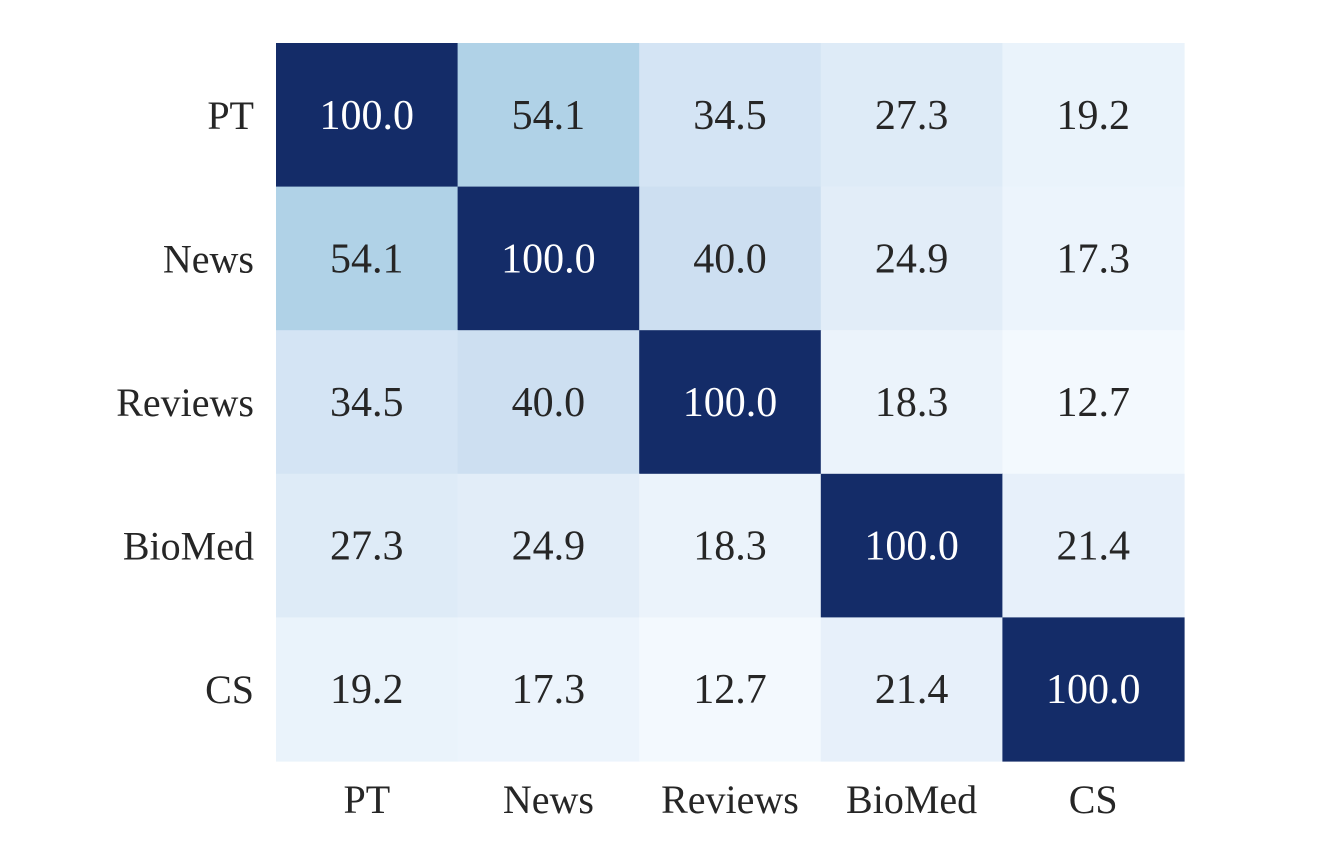 The width and height of the screenshot is (1325, 850). Describe the element at coordinates (1093, 799) in the screenshot. I see `x-tick-label: CS` at that location.